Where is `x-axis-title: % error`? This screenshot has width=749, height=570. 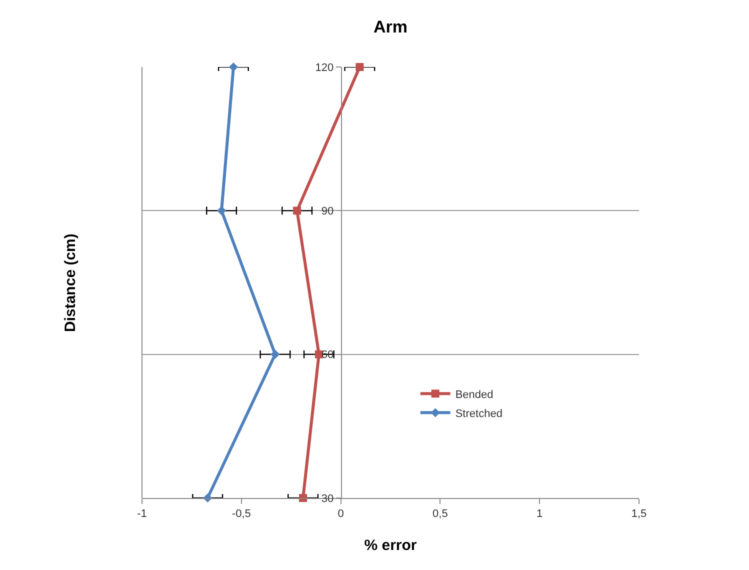 x-axis-title: % error is located at coordinates (390, 545).